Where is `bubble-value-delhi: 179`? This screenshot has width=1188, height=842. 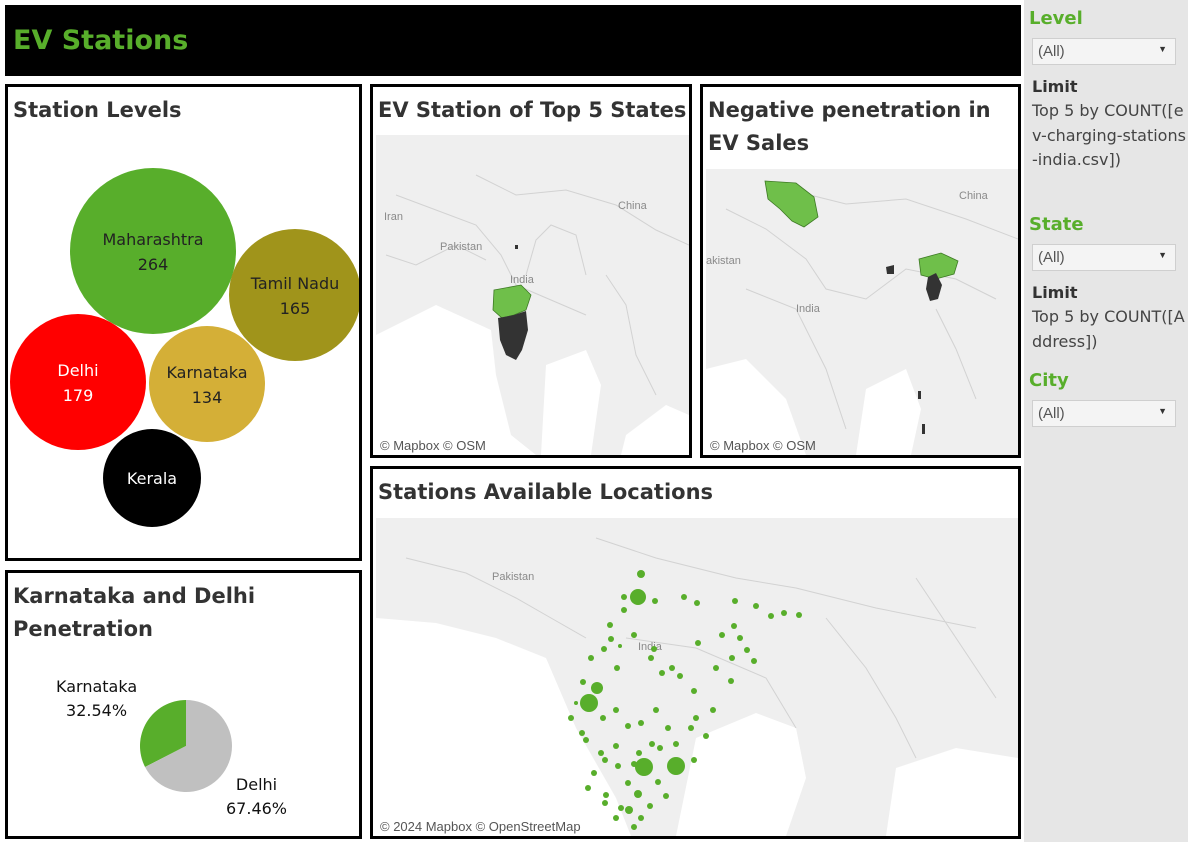 bubble-value-delhi: 179 is located at coordinates (78, 395).